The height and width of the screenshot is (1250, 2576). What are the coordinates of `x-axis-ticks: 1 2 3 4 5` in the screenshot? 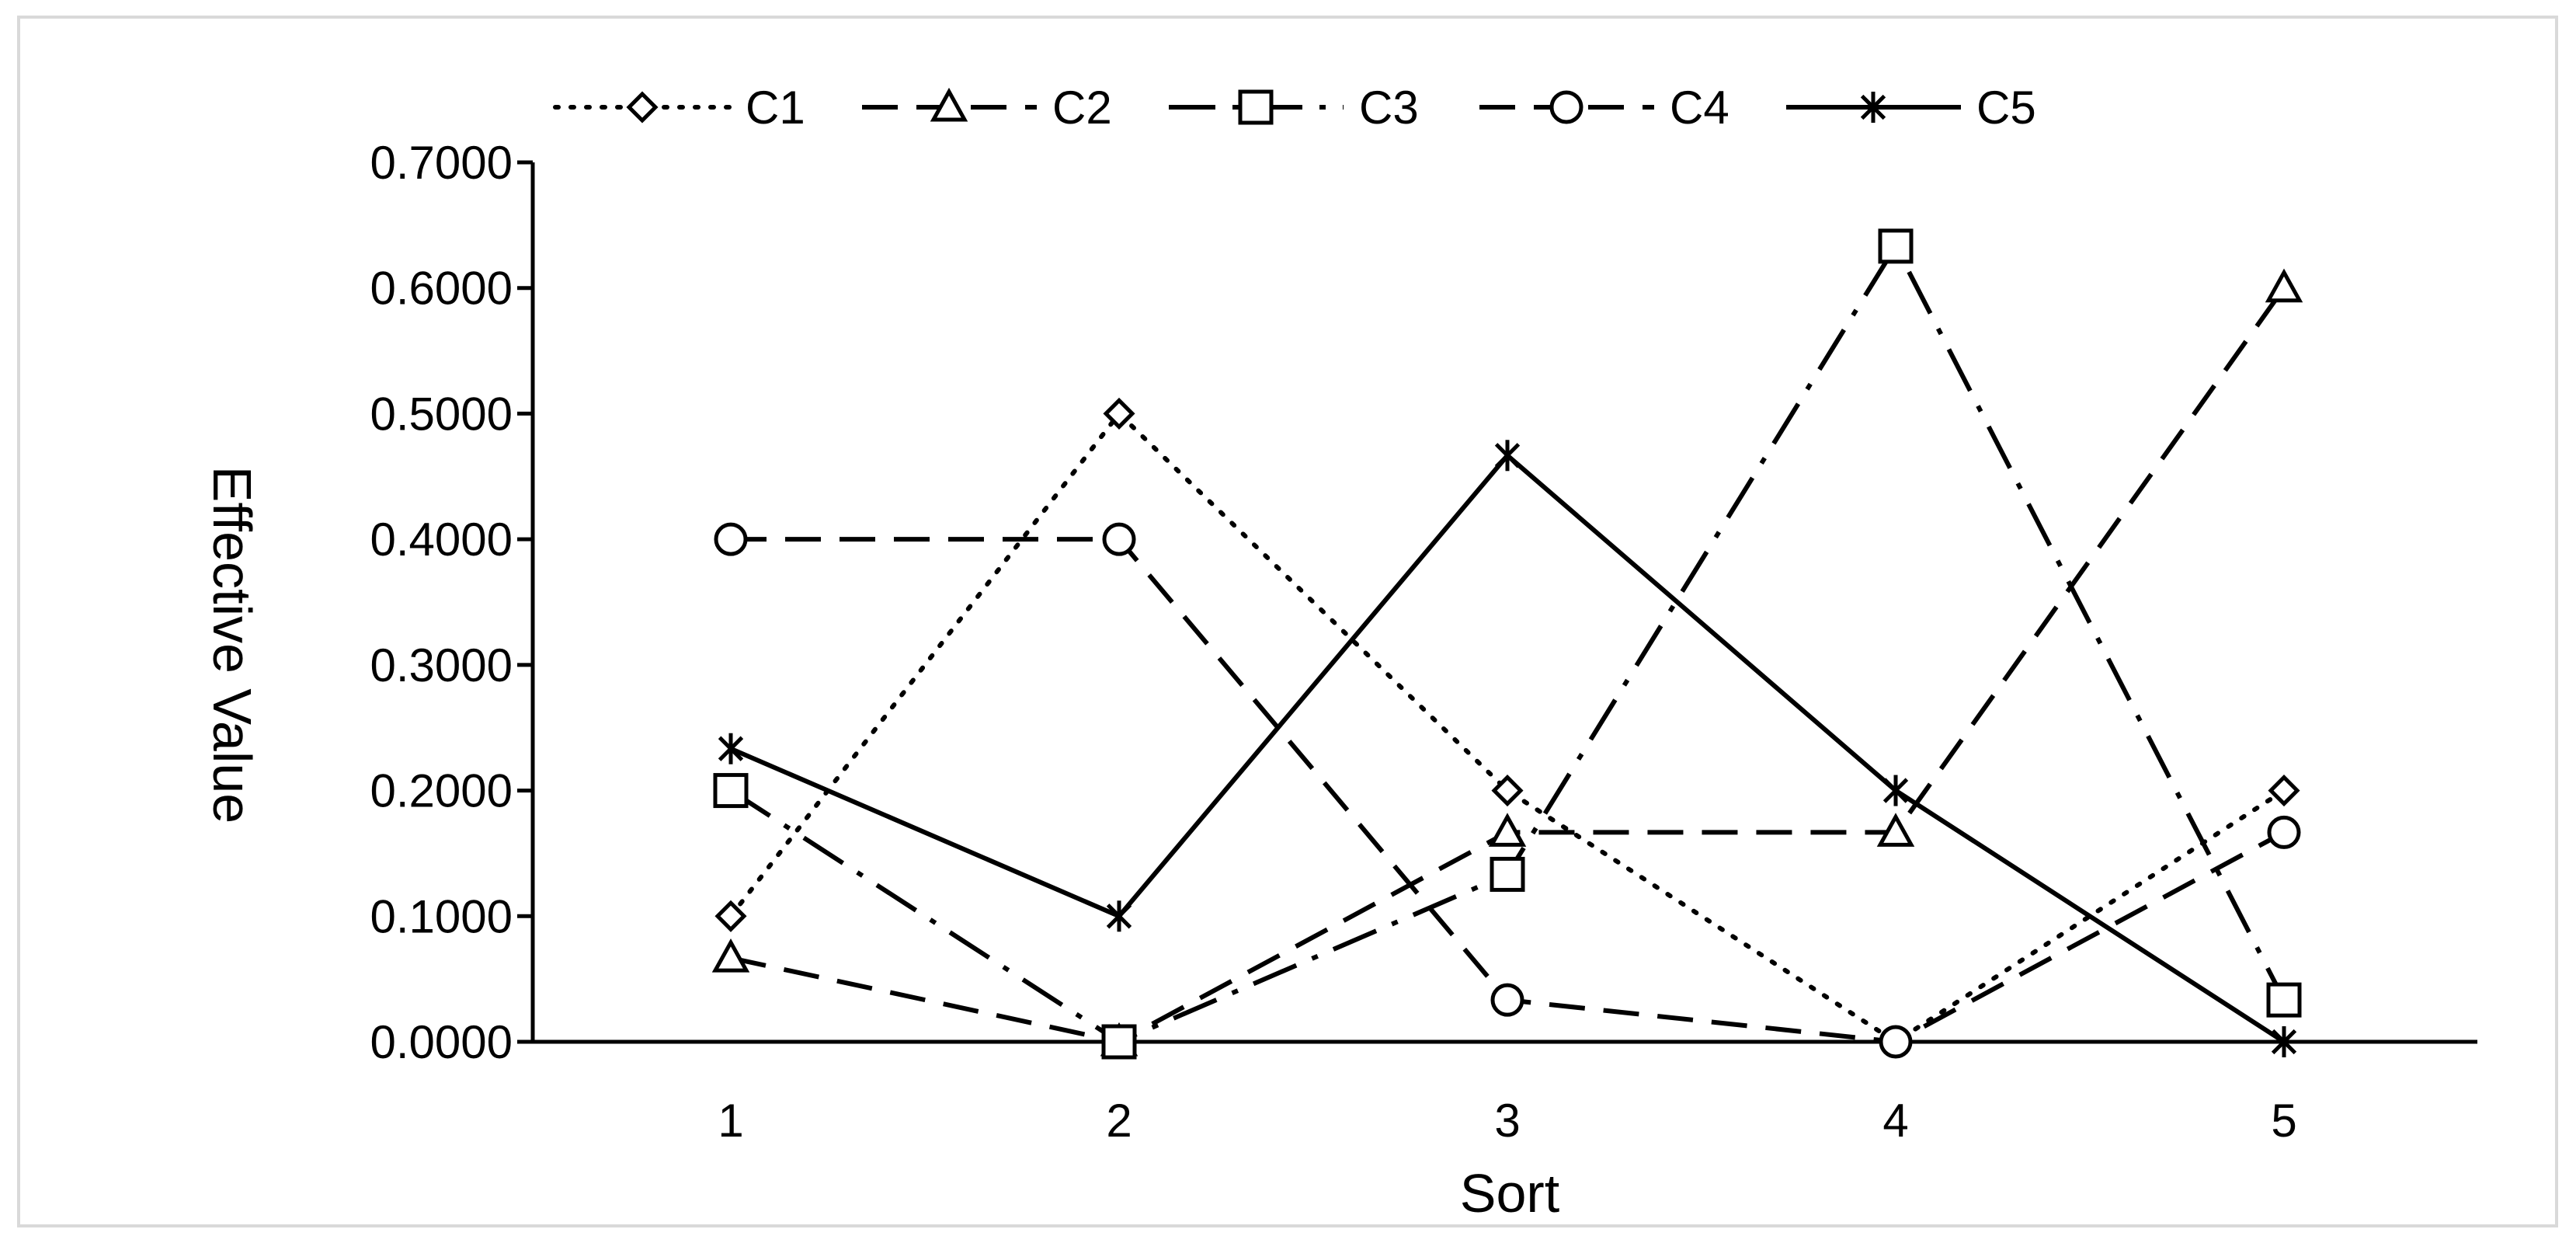 It's located at (1507, 1121).